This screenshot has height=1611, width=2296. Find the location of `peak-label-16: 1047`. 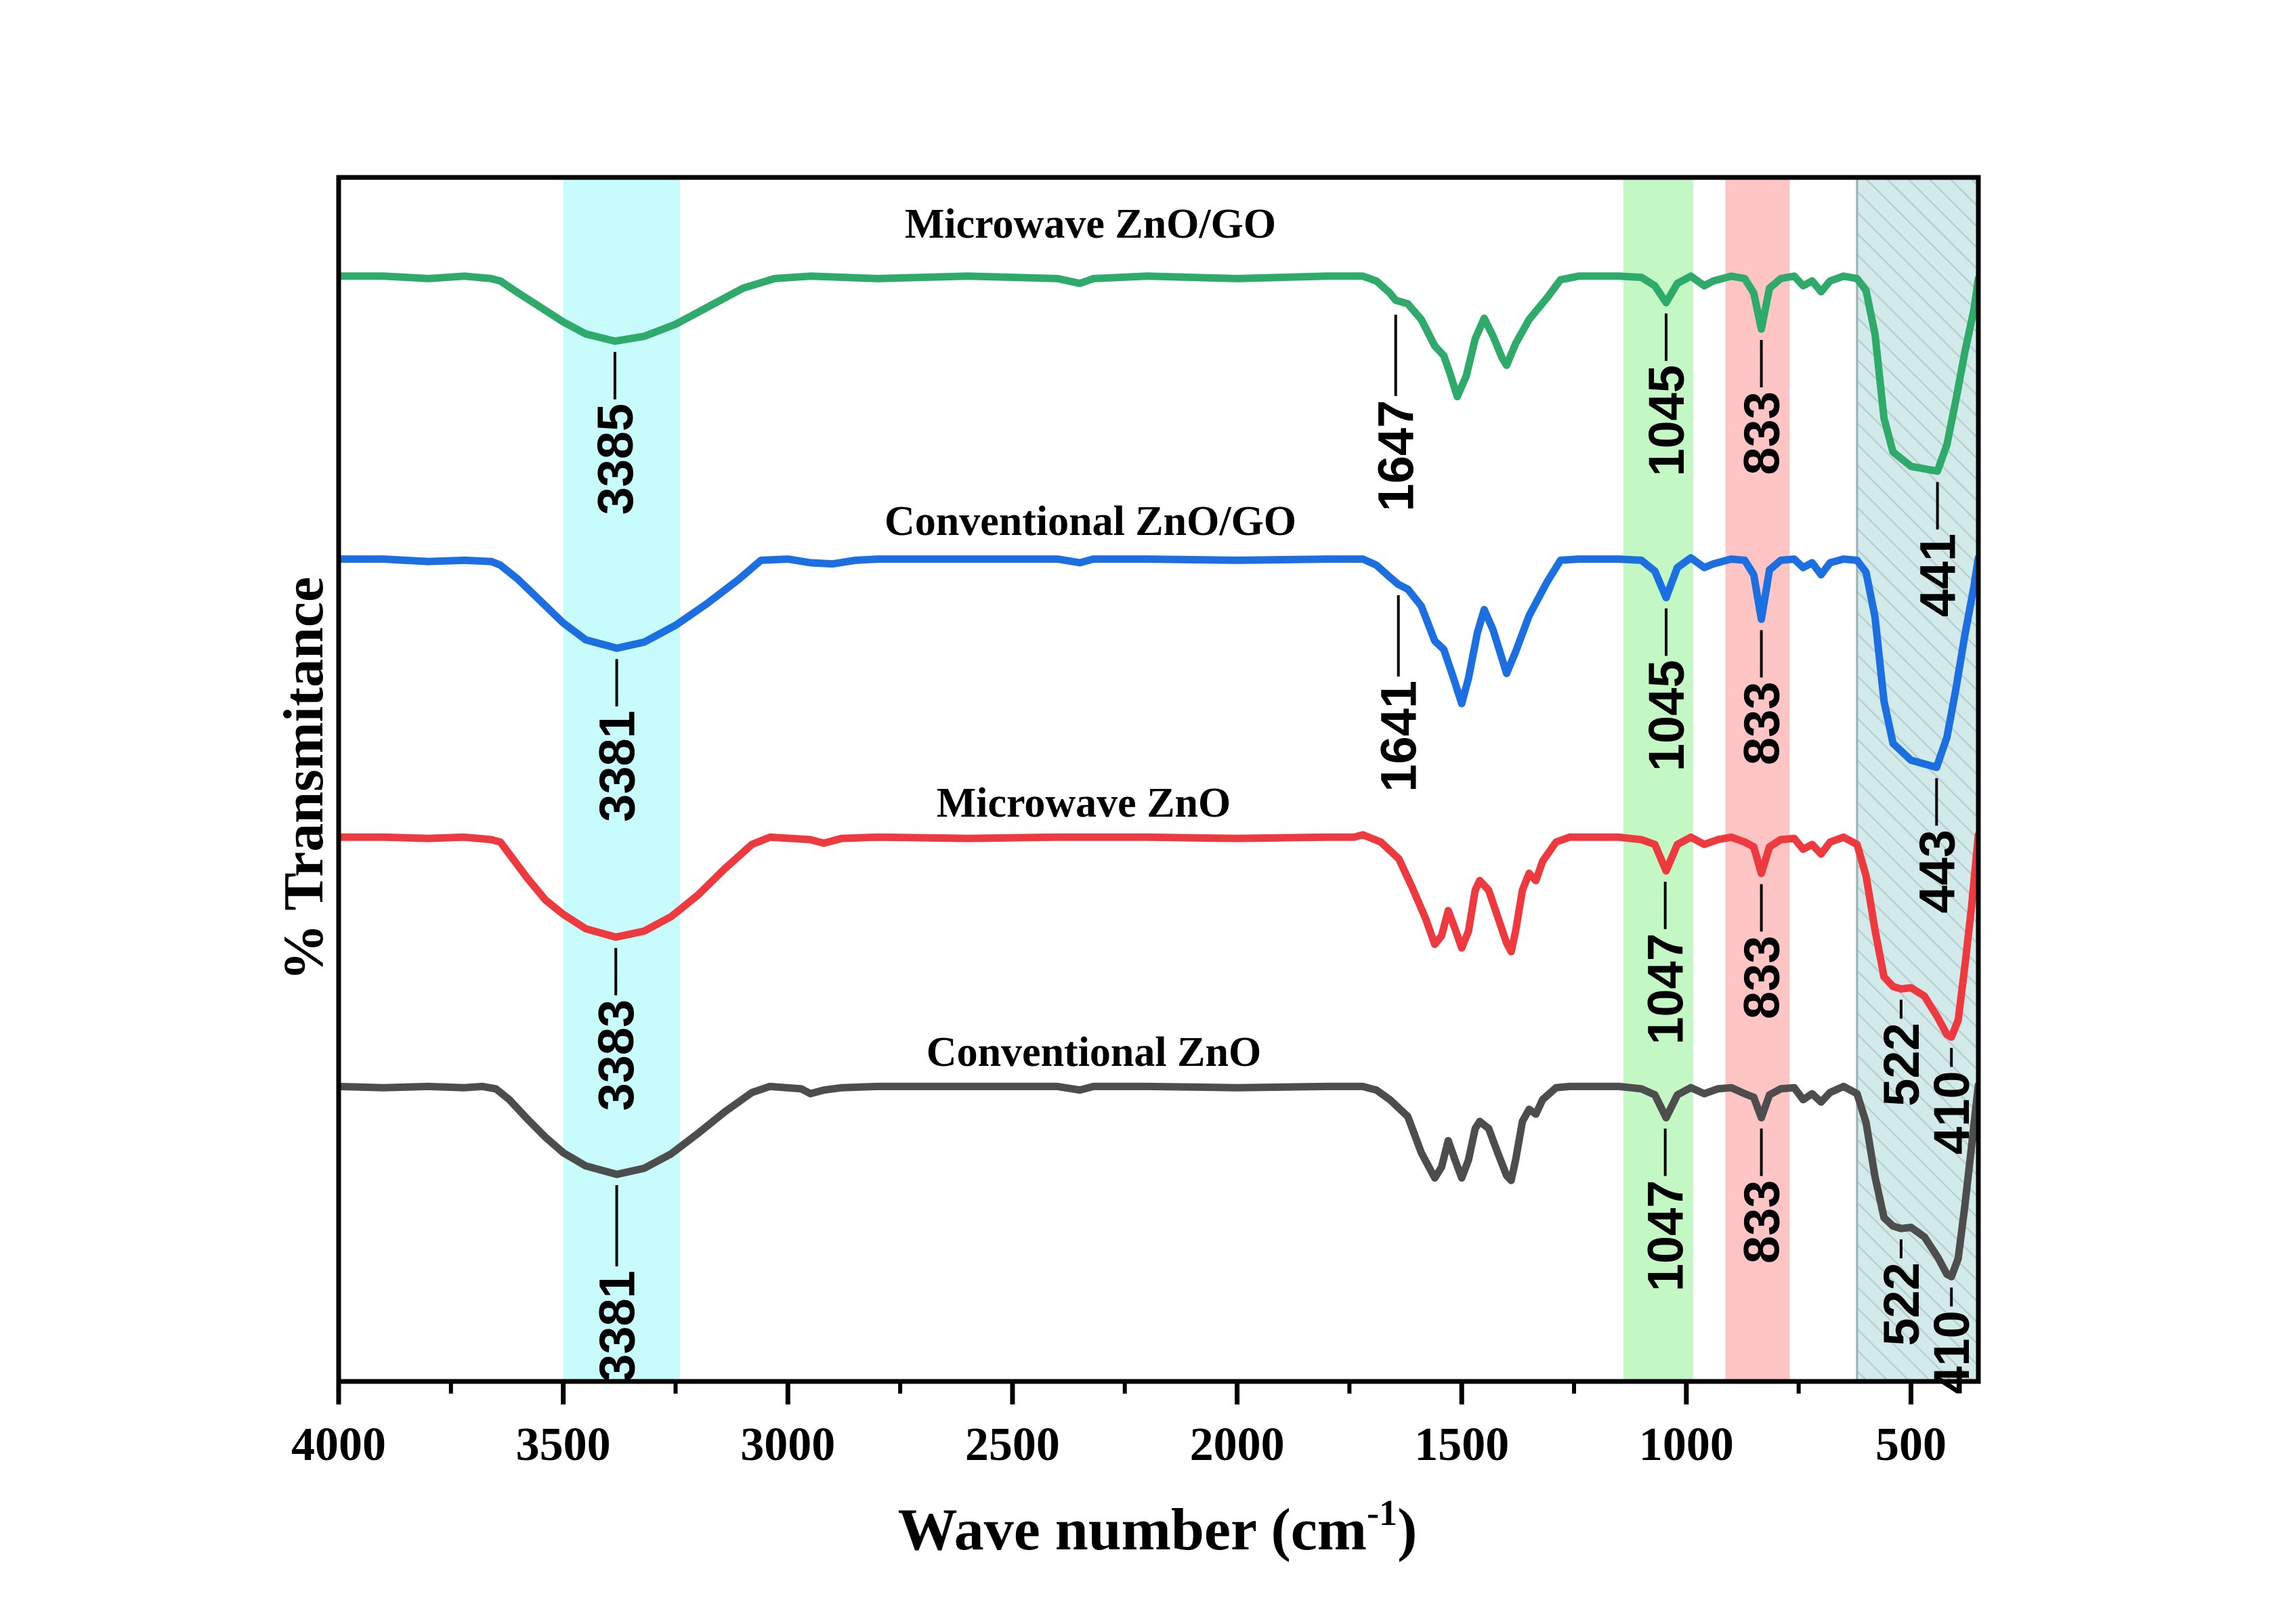

peak-label-16: 1047 is located at coordinates (1666, 1210).